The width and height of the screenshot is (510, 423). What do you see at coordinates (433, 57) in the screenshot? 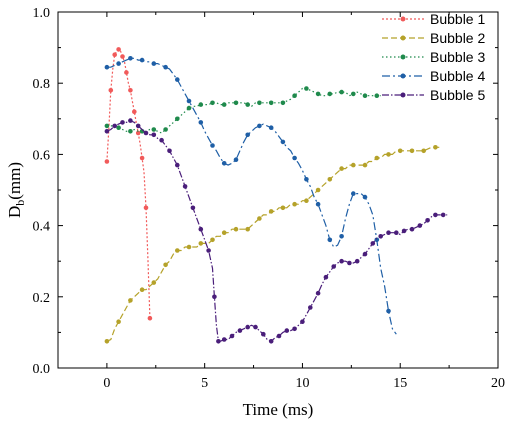
I see `legend-item: Bubble 3` at bounding box center [433, 57].